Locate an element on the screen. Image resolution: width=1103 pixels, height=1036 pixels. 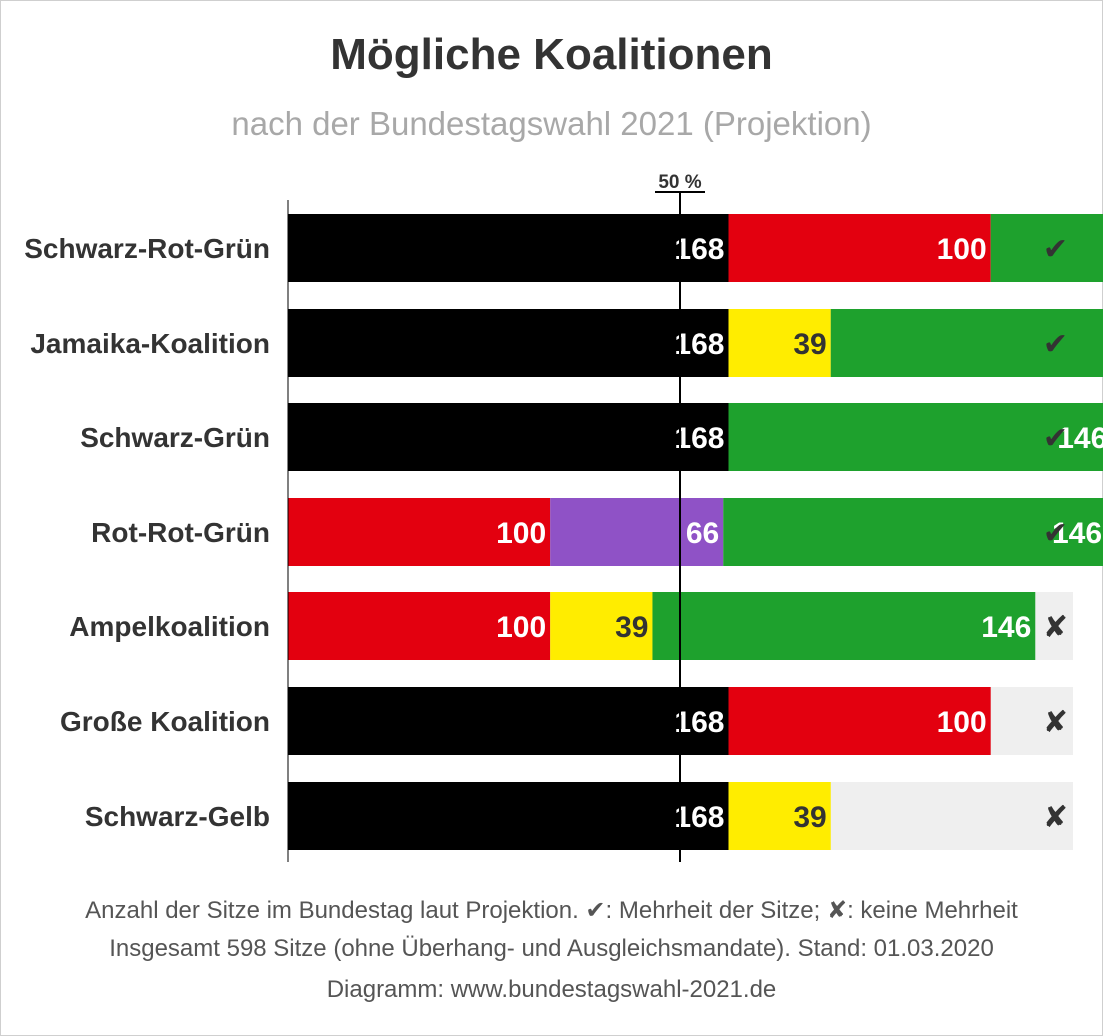
chart-title: Mögliche Koalitionen is located at coordinates (551, 54).